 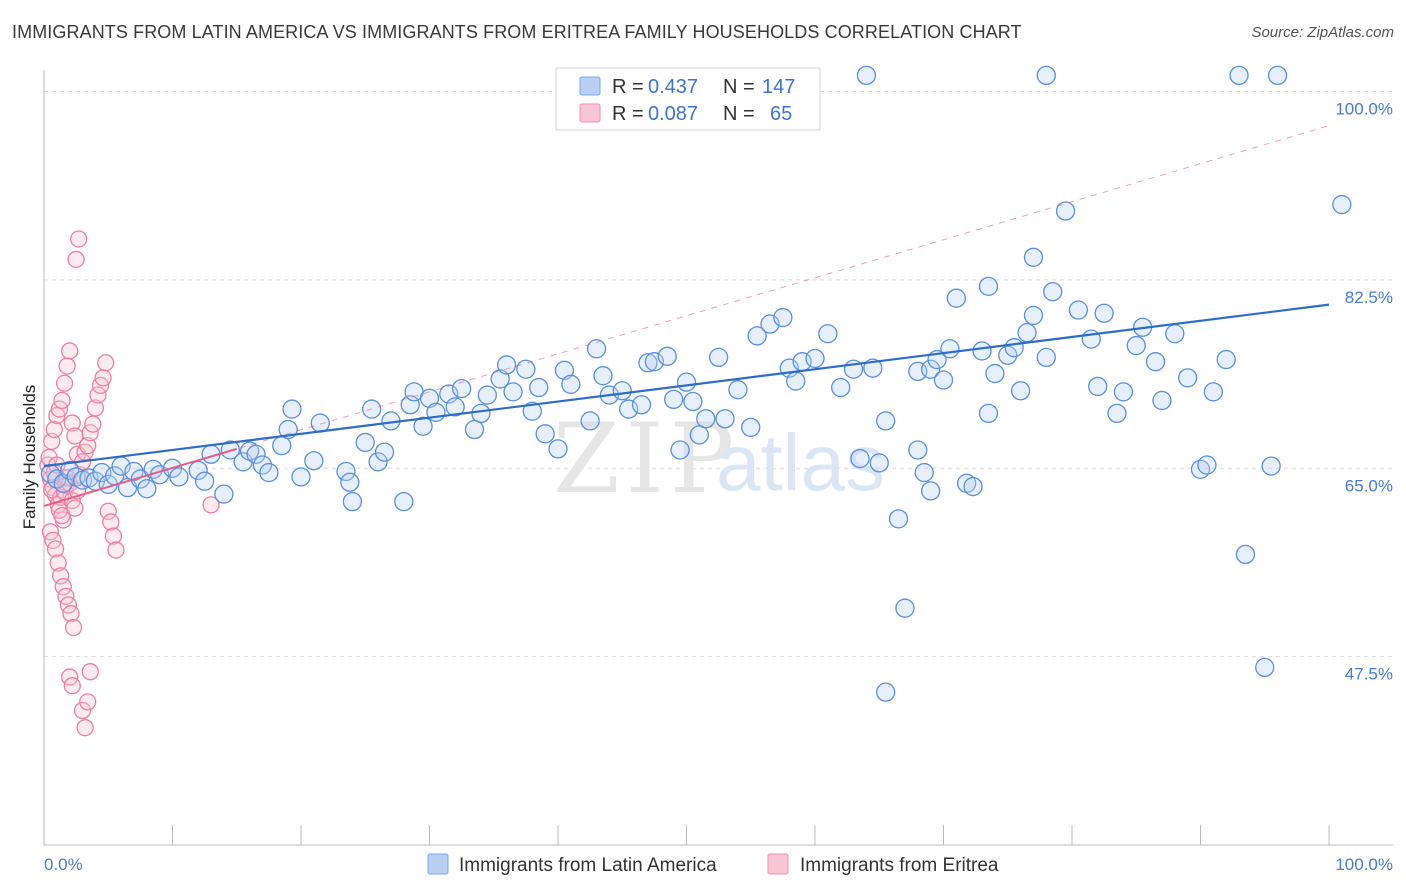 I want to click on x-ticks, so click(x=686, y=835).